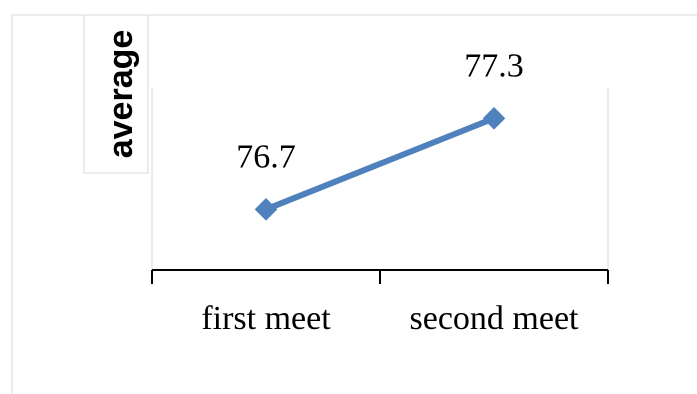 This screenshot has width=697, height=394. I want to click on data-label: 77.3, so click(494, 65).